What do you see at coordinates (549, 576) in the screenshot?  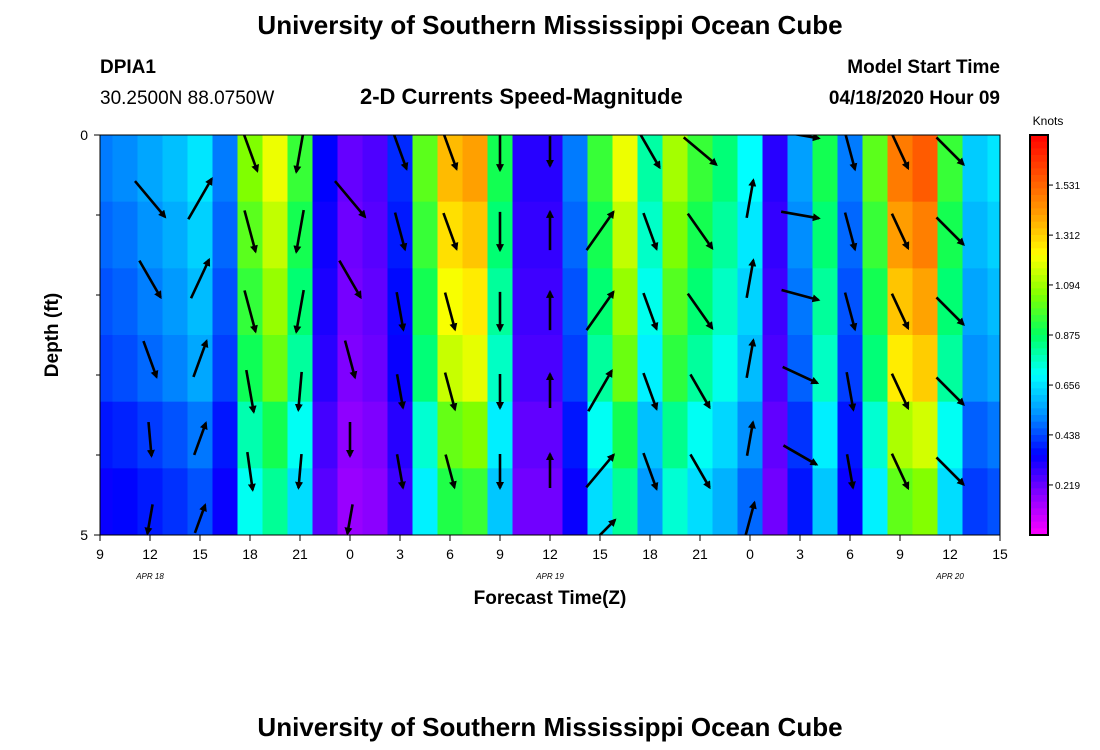 I see `x-date-label: APR 19` at bounding box center [549, 576].